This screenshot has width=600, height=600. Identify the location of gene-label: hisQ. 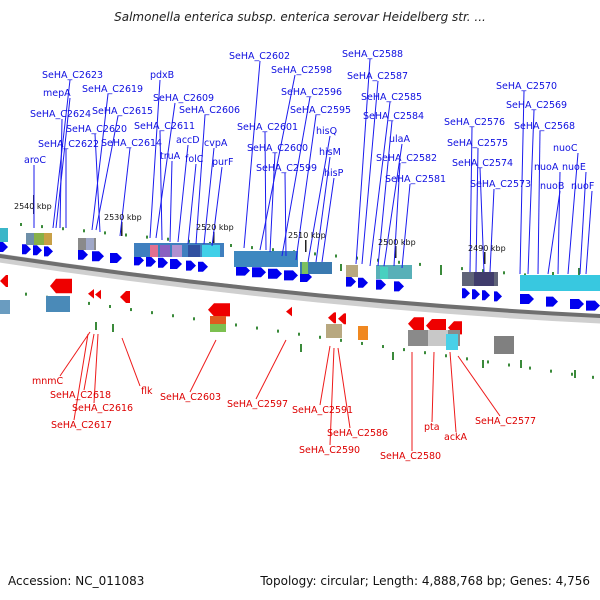
(326, 131).